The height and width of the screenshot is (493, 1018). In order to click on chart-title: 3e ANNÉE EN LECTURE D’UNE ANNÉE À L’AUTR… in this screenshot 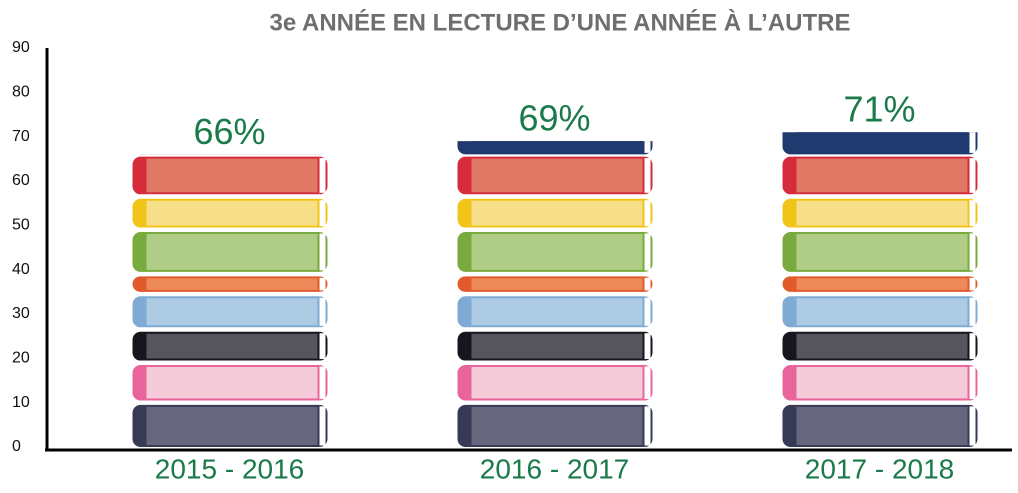, I will do `click(560, 22)`.